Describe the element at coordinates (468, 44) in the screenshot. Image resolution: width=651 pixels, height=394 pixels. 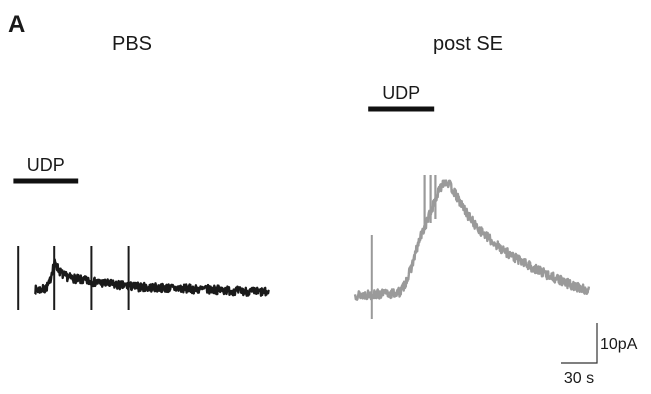
I see `post-se-title: post SE` at that location.